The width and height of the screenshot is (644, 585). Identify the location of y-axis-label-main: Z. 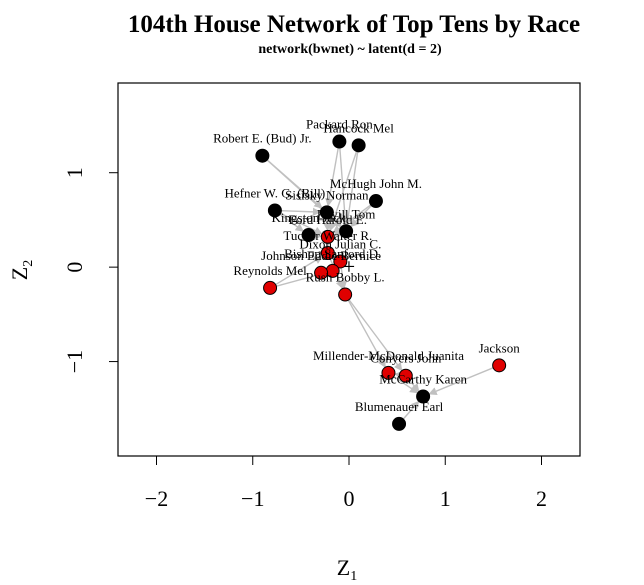
(19, 273).